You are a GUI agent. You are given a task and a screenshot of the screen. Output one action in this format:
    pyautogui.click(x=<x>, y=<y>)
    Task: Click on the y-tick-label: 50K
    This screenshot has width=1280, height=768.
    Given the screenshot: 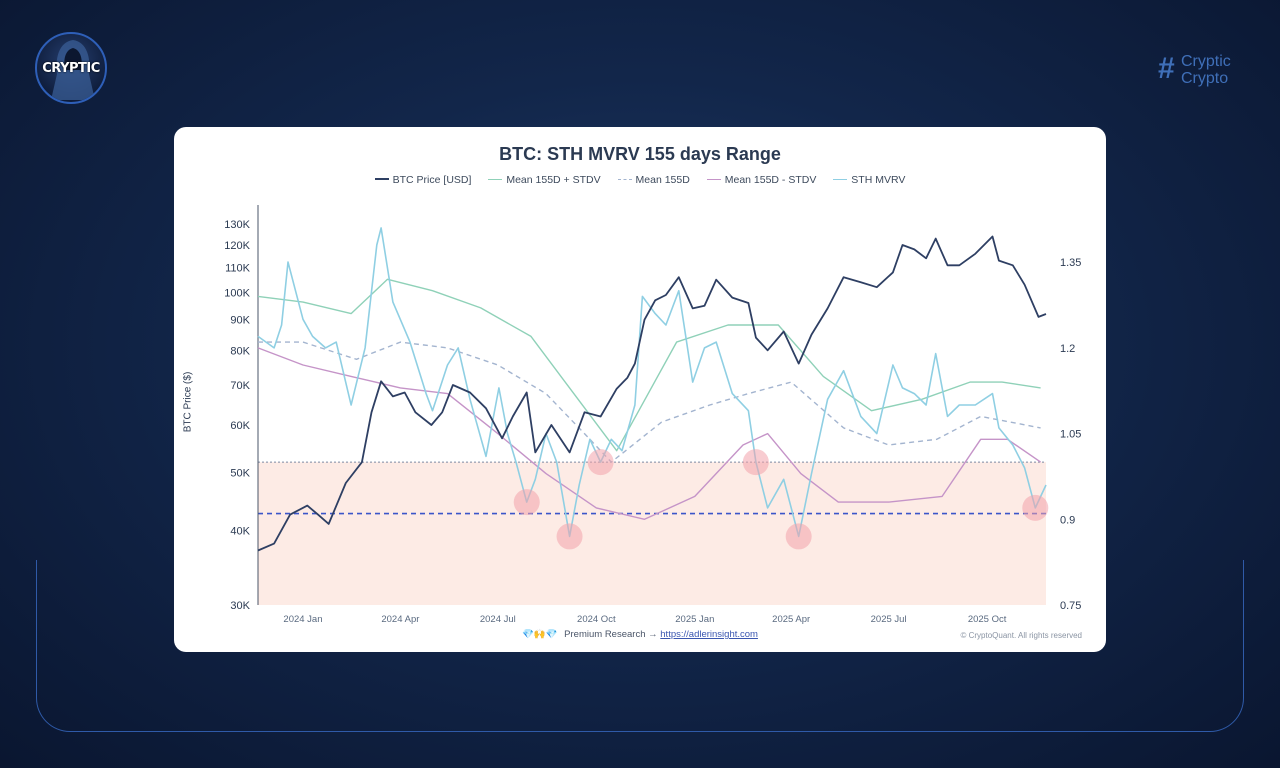 What is the action you would take?
    pyautogui.click(x=240, y=473)
    